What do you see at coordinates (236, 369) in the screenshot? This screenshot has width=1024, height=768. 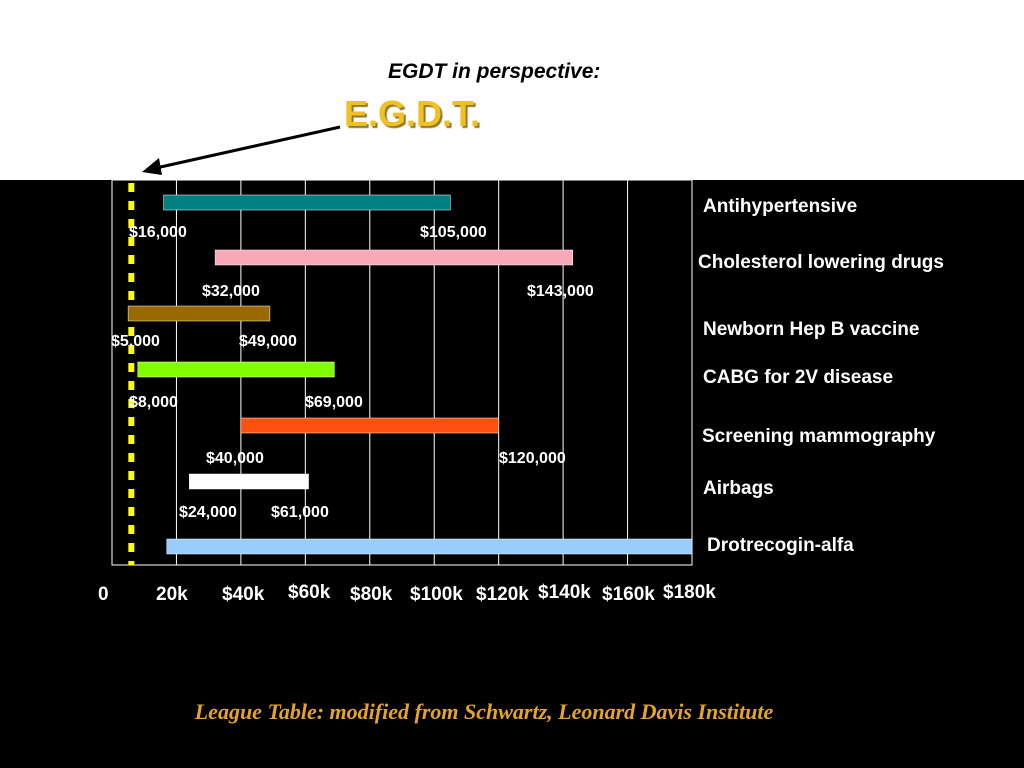 I see `bar-cabg-for-2v-disease` at bounding box center [236, 369].